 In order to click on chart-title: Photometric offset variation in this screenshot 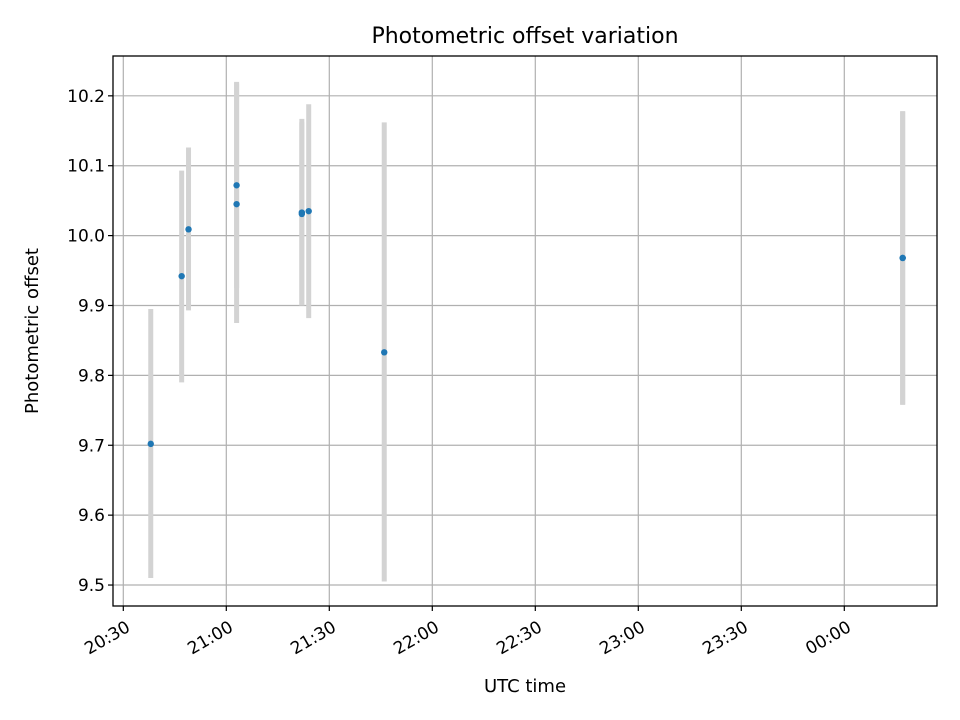, I will do `click(524, 36)`.